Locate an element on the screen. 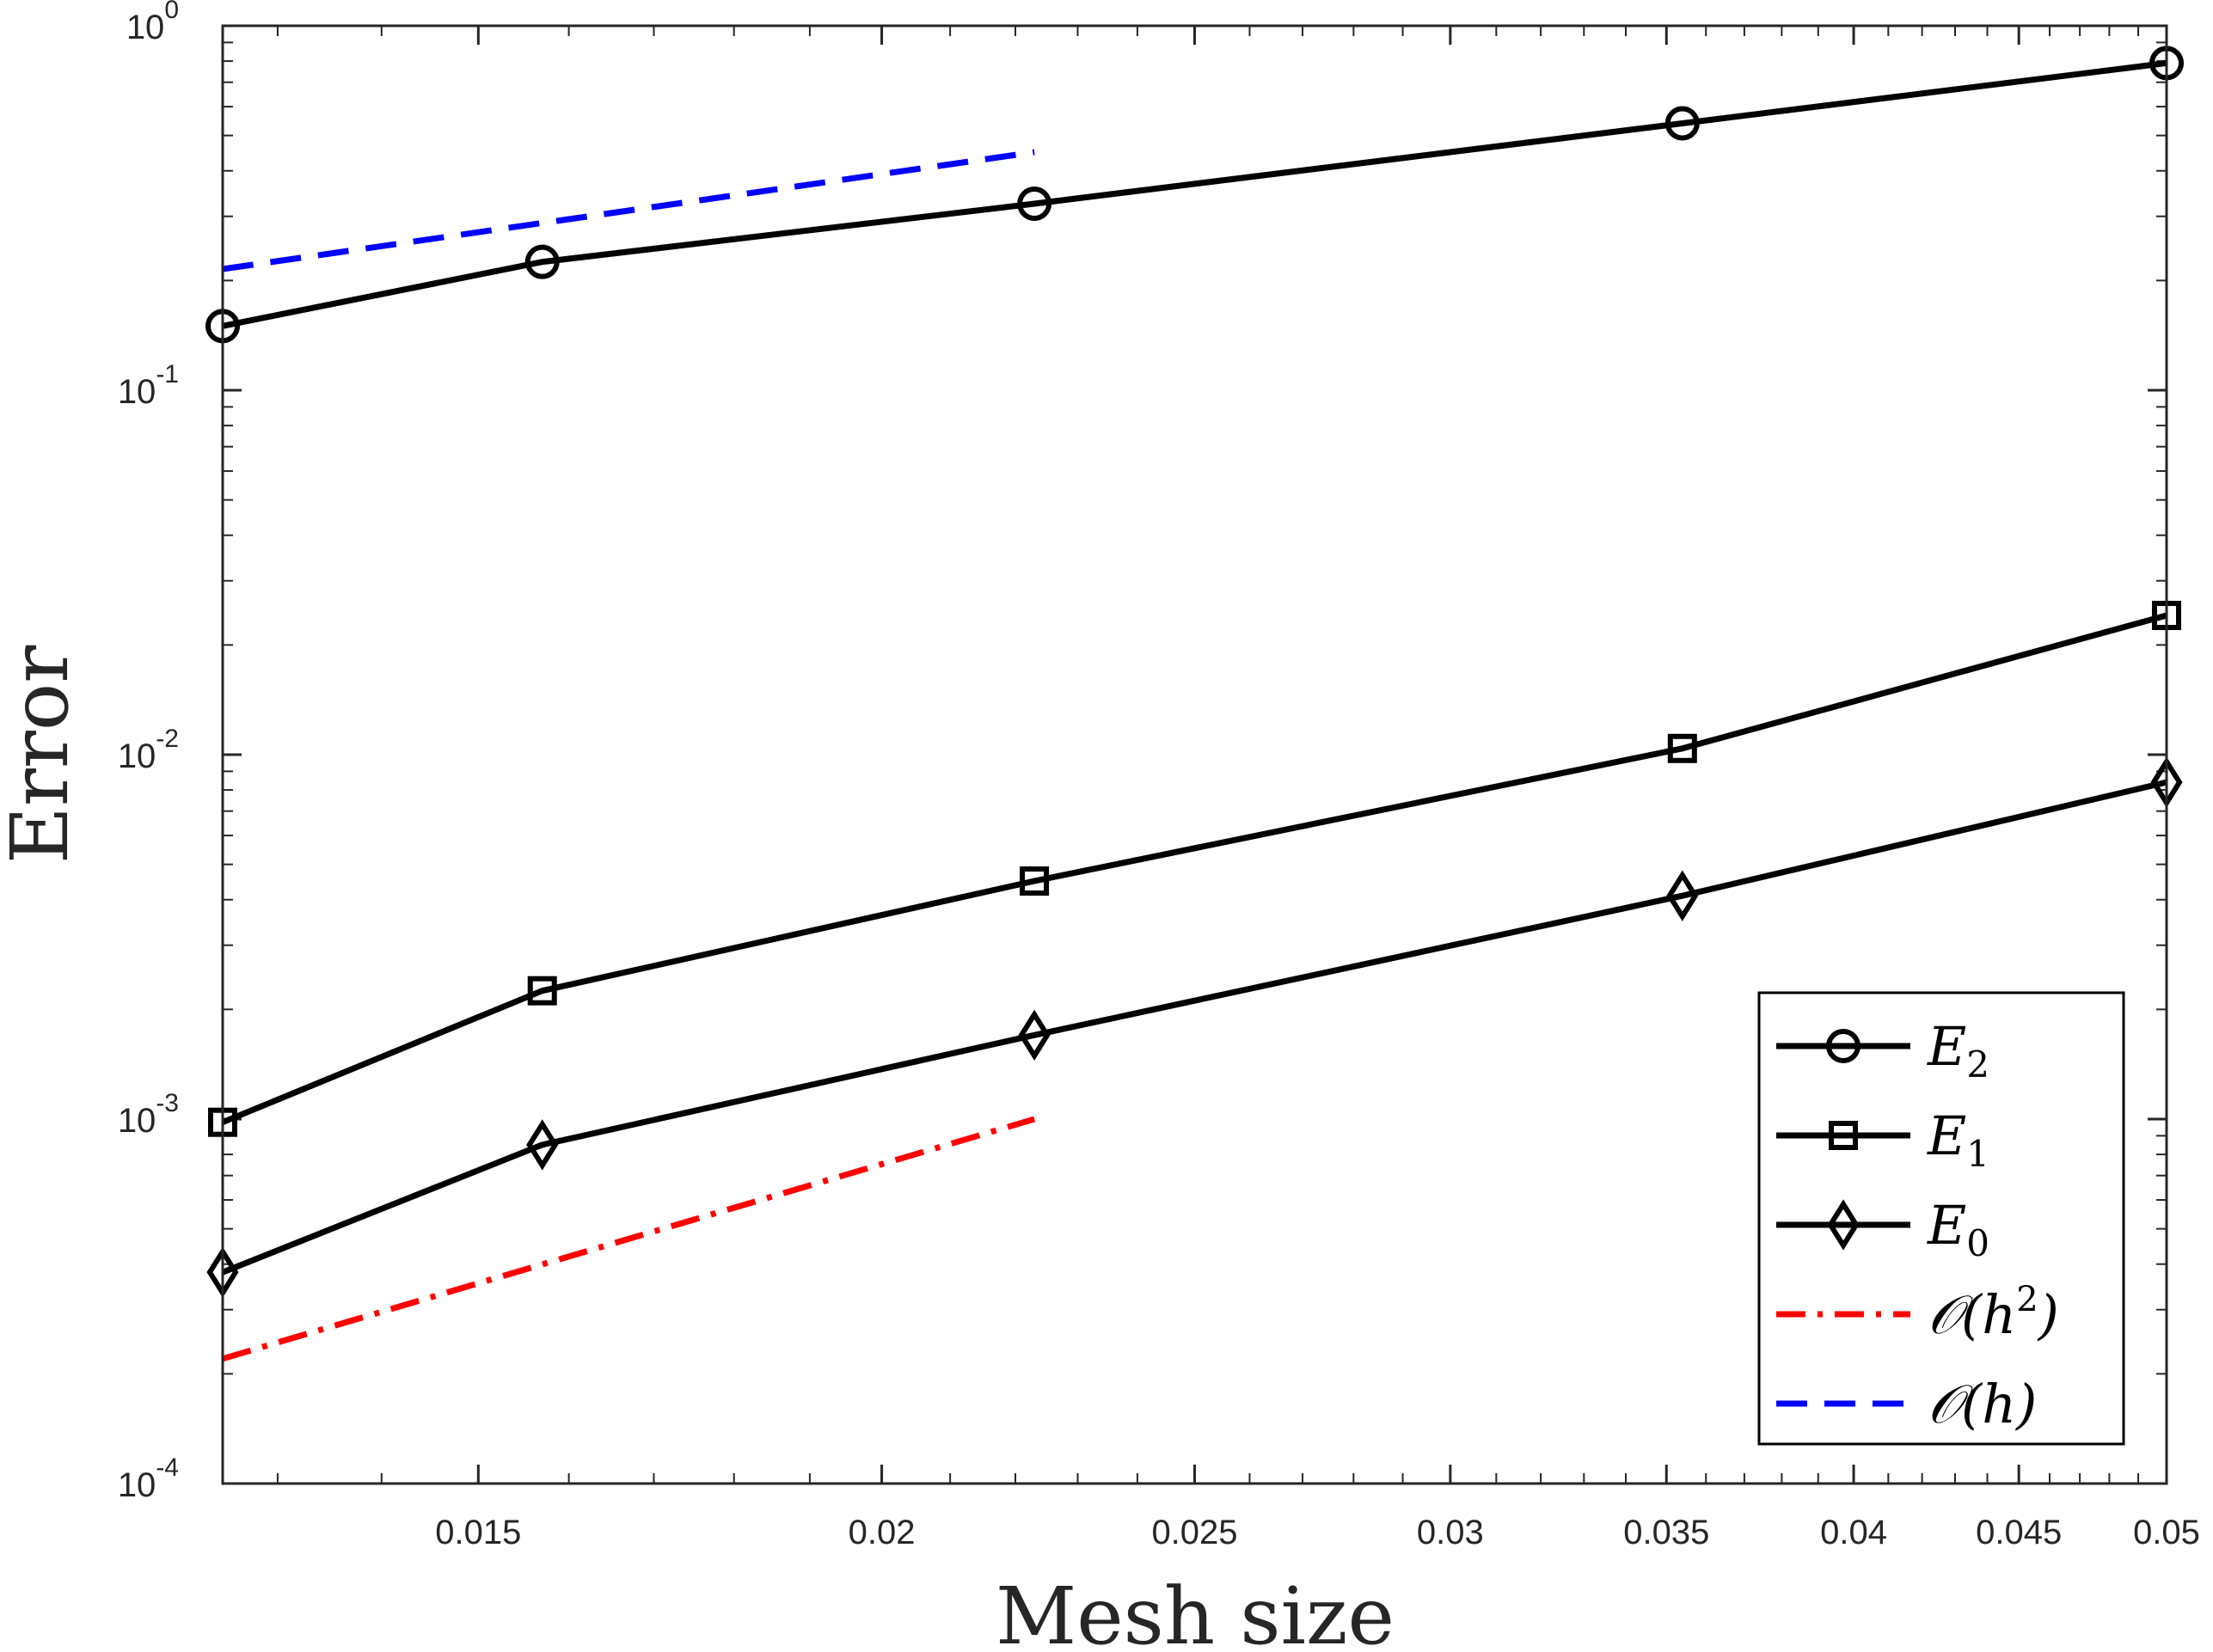  legend-label: 𝒪(h) is located at coordinates (1982, 1404).